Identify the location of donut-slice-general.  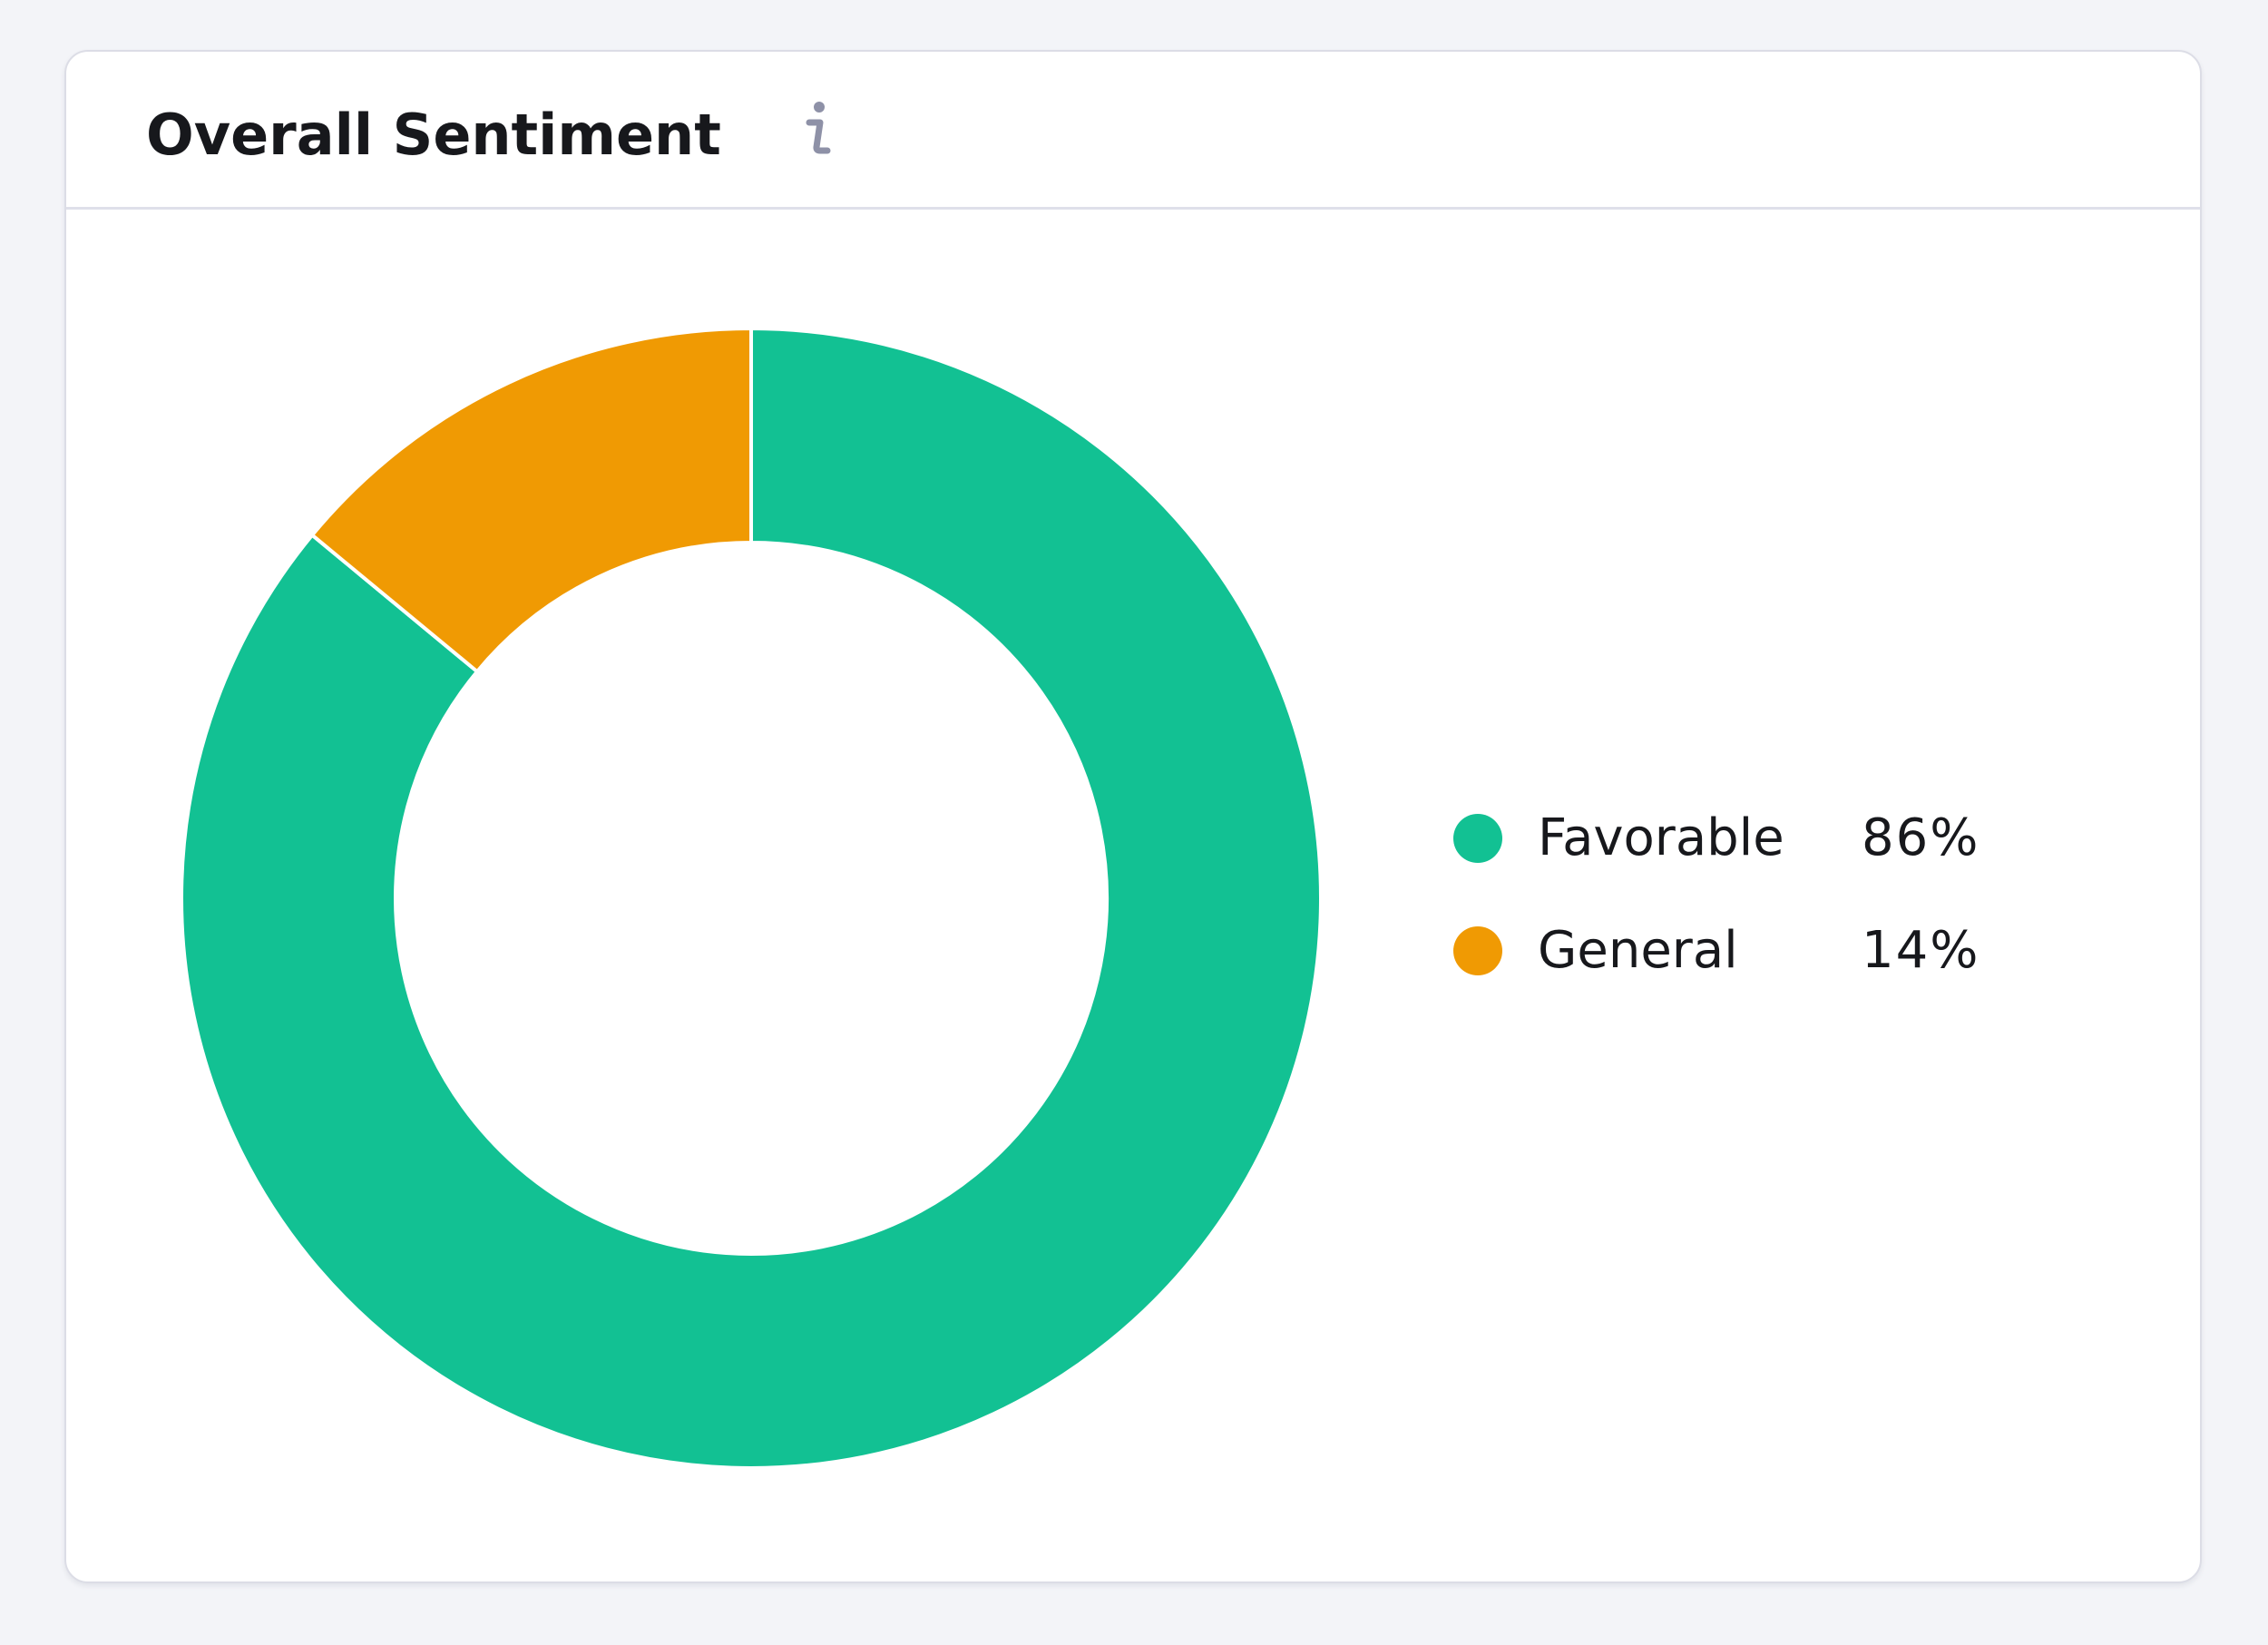
(531, 500).